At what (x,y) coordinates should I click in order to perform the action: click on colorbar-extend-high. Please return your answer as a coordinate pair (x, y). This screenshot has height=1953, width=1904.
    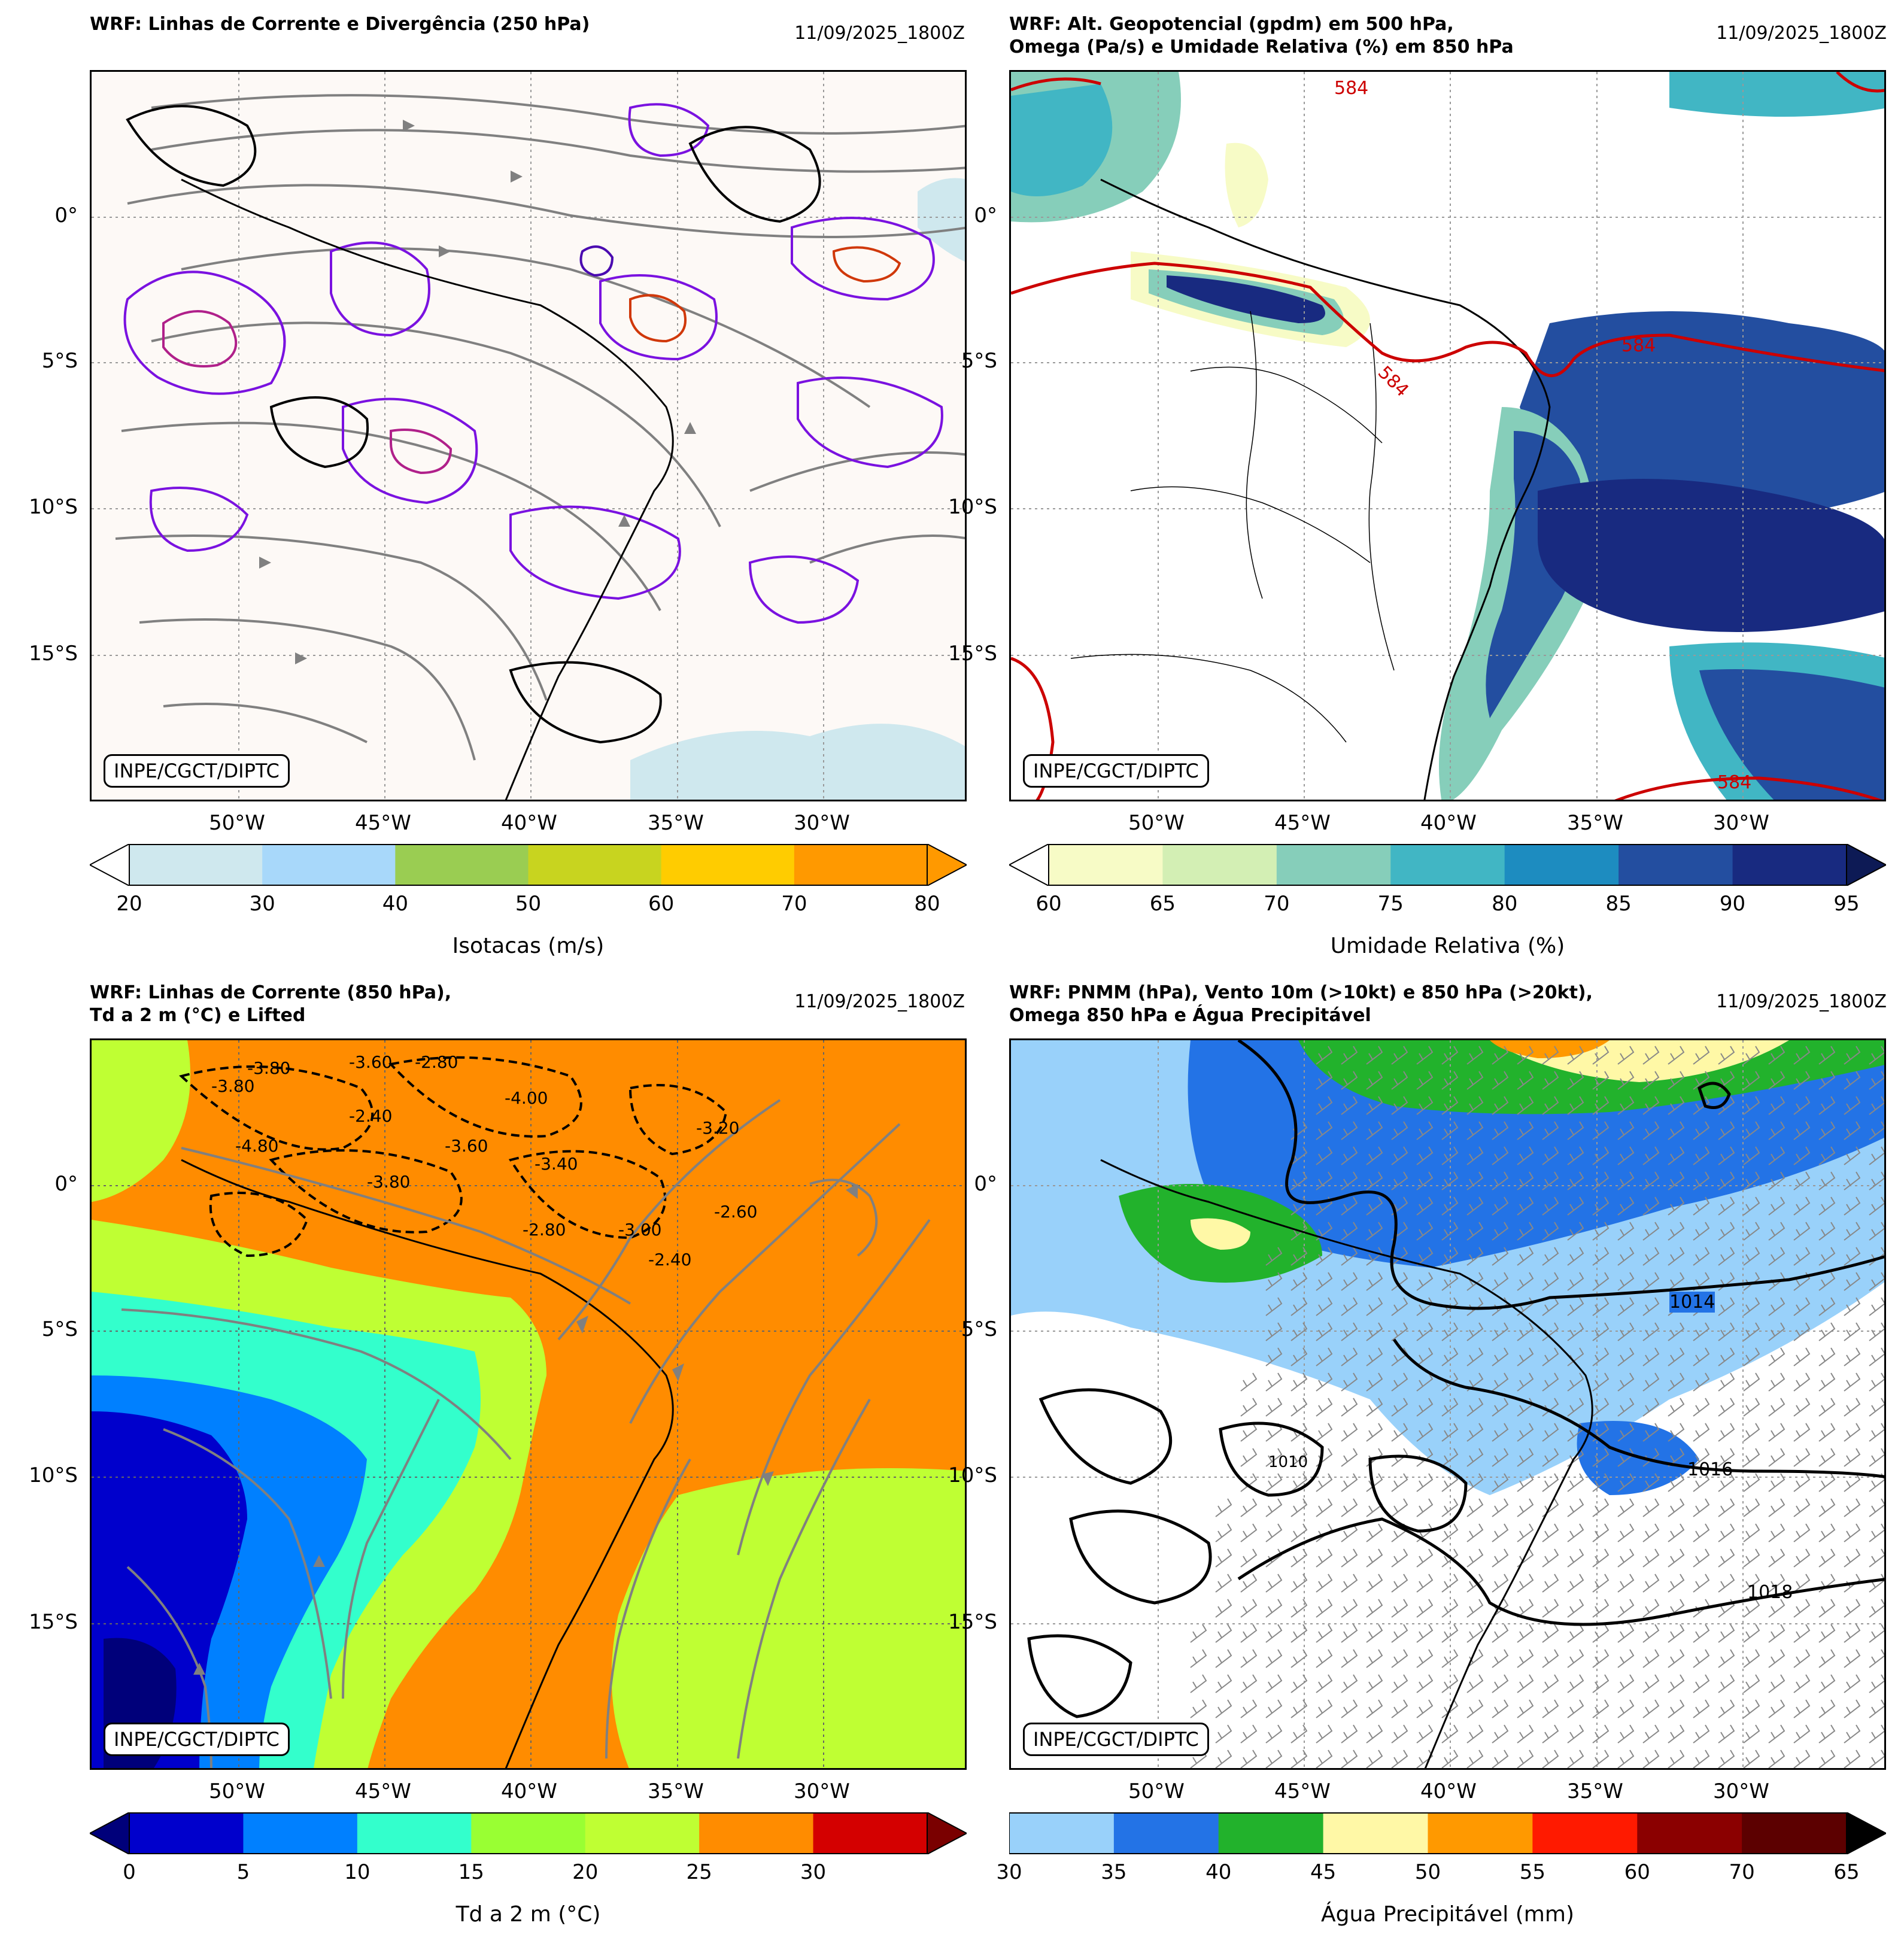
    Looking at the image, I should click on (1866, 1833).